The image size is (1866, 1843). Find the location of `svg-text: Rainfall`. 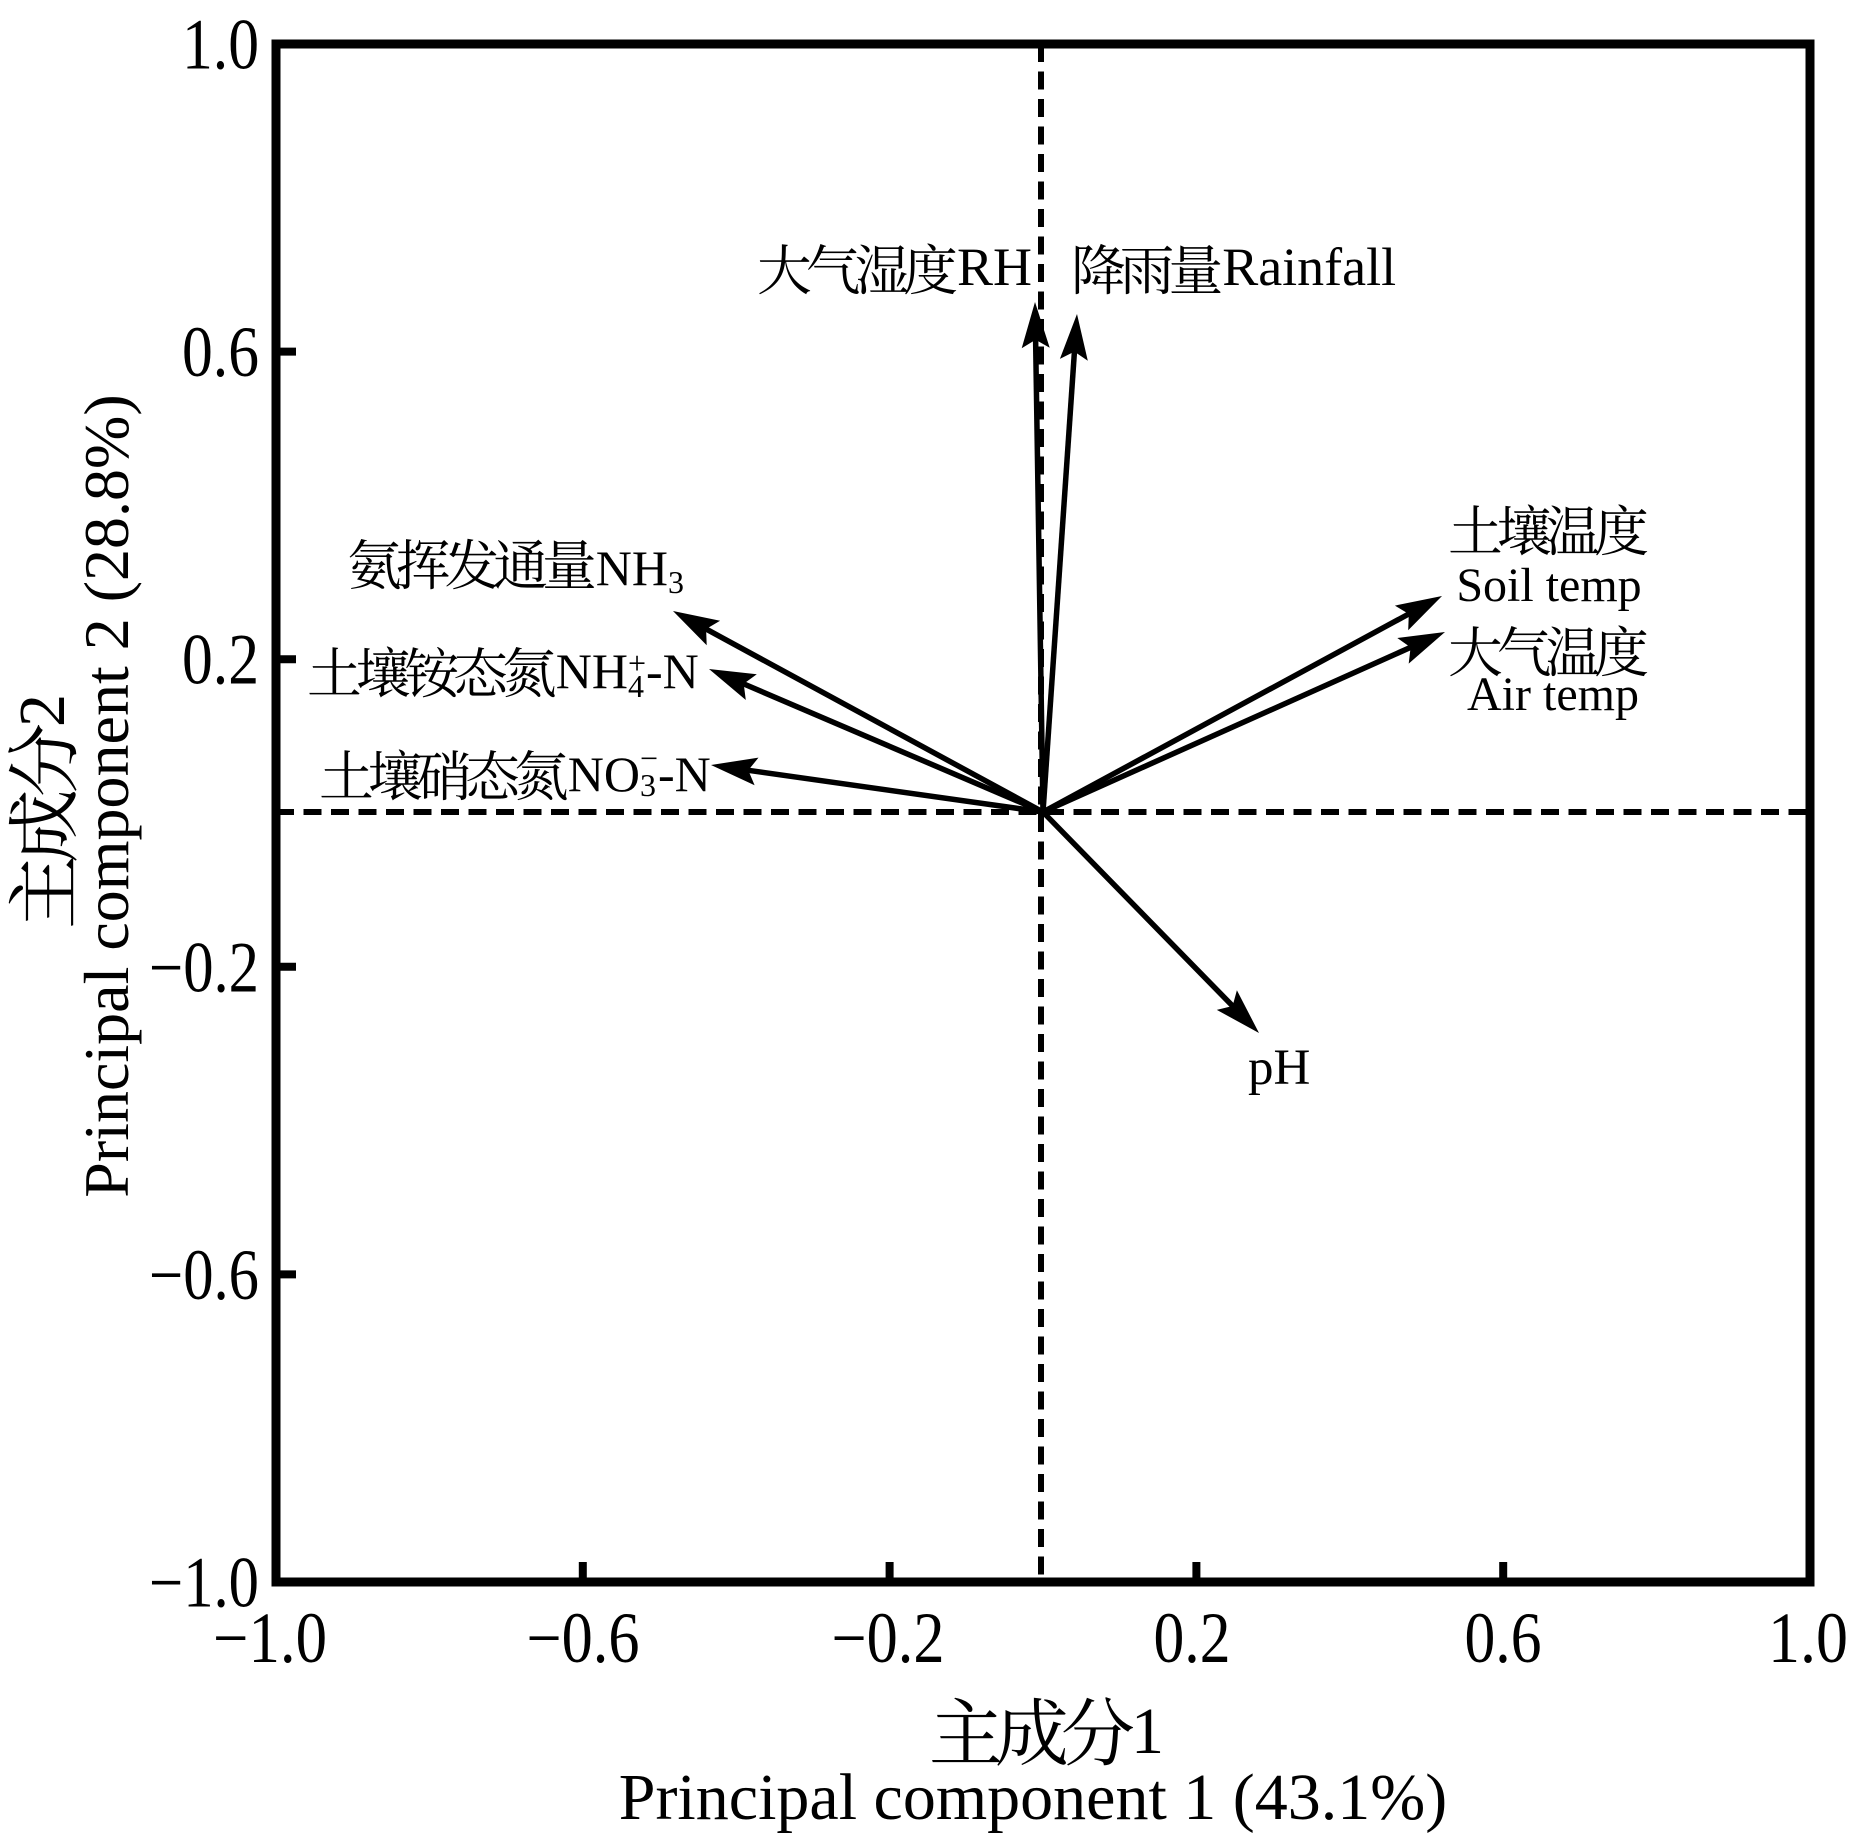

svg-text: Rainfall is located at coordinates (1309, 267).